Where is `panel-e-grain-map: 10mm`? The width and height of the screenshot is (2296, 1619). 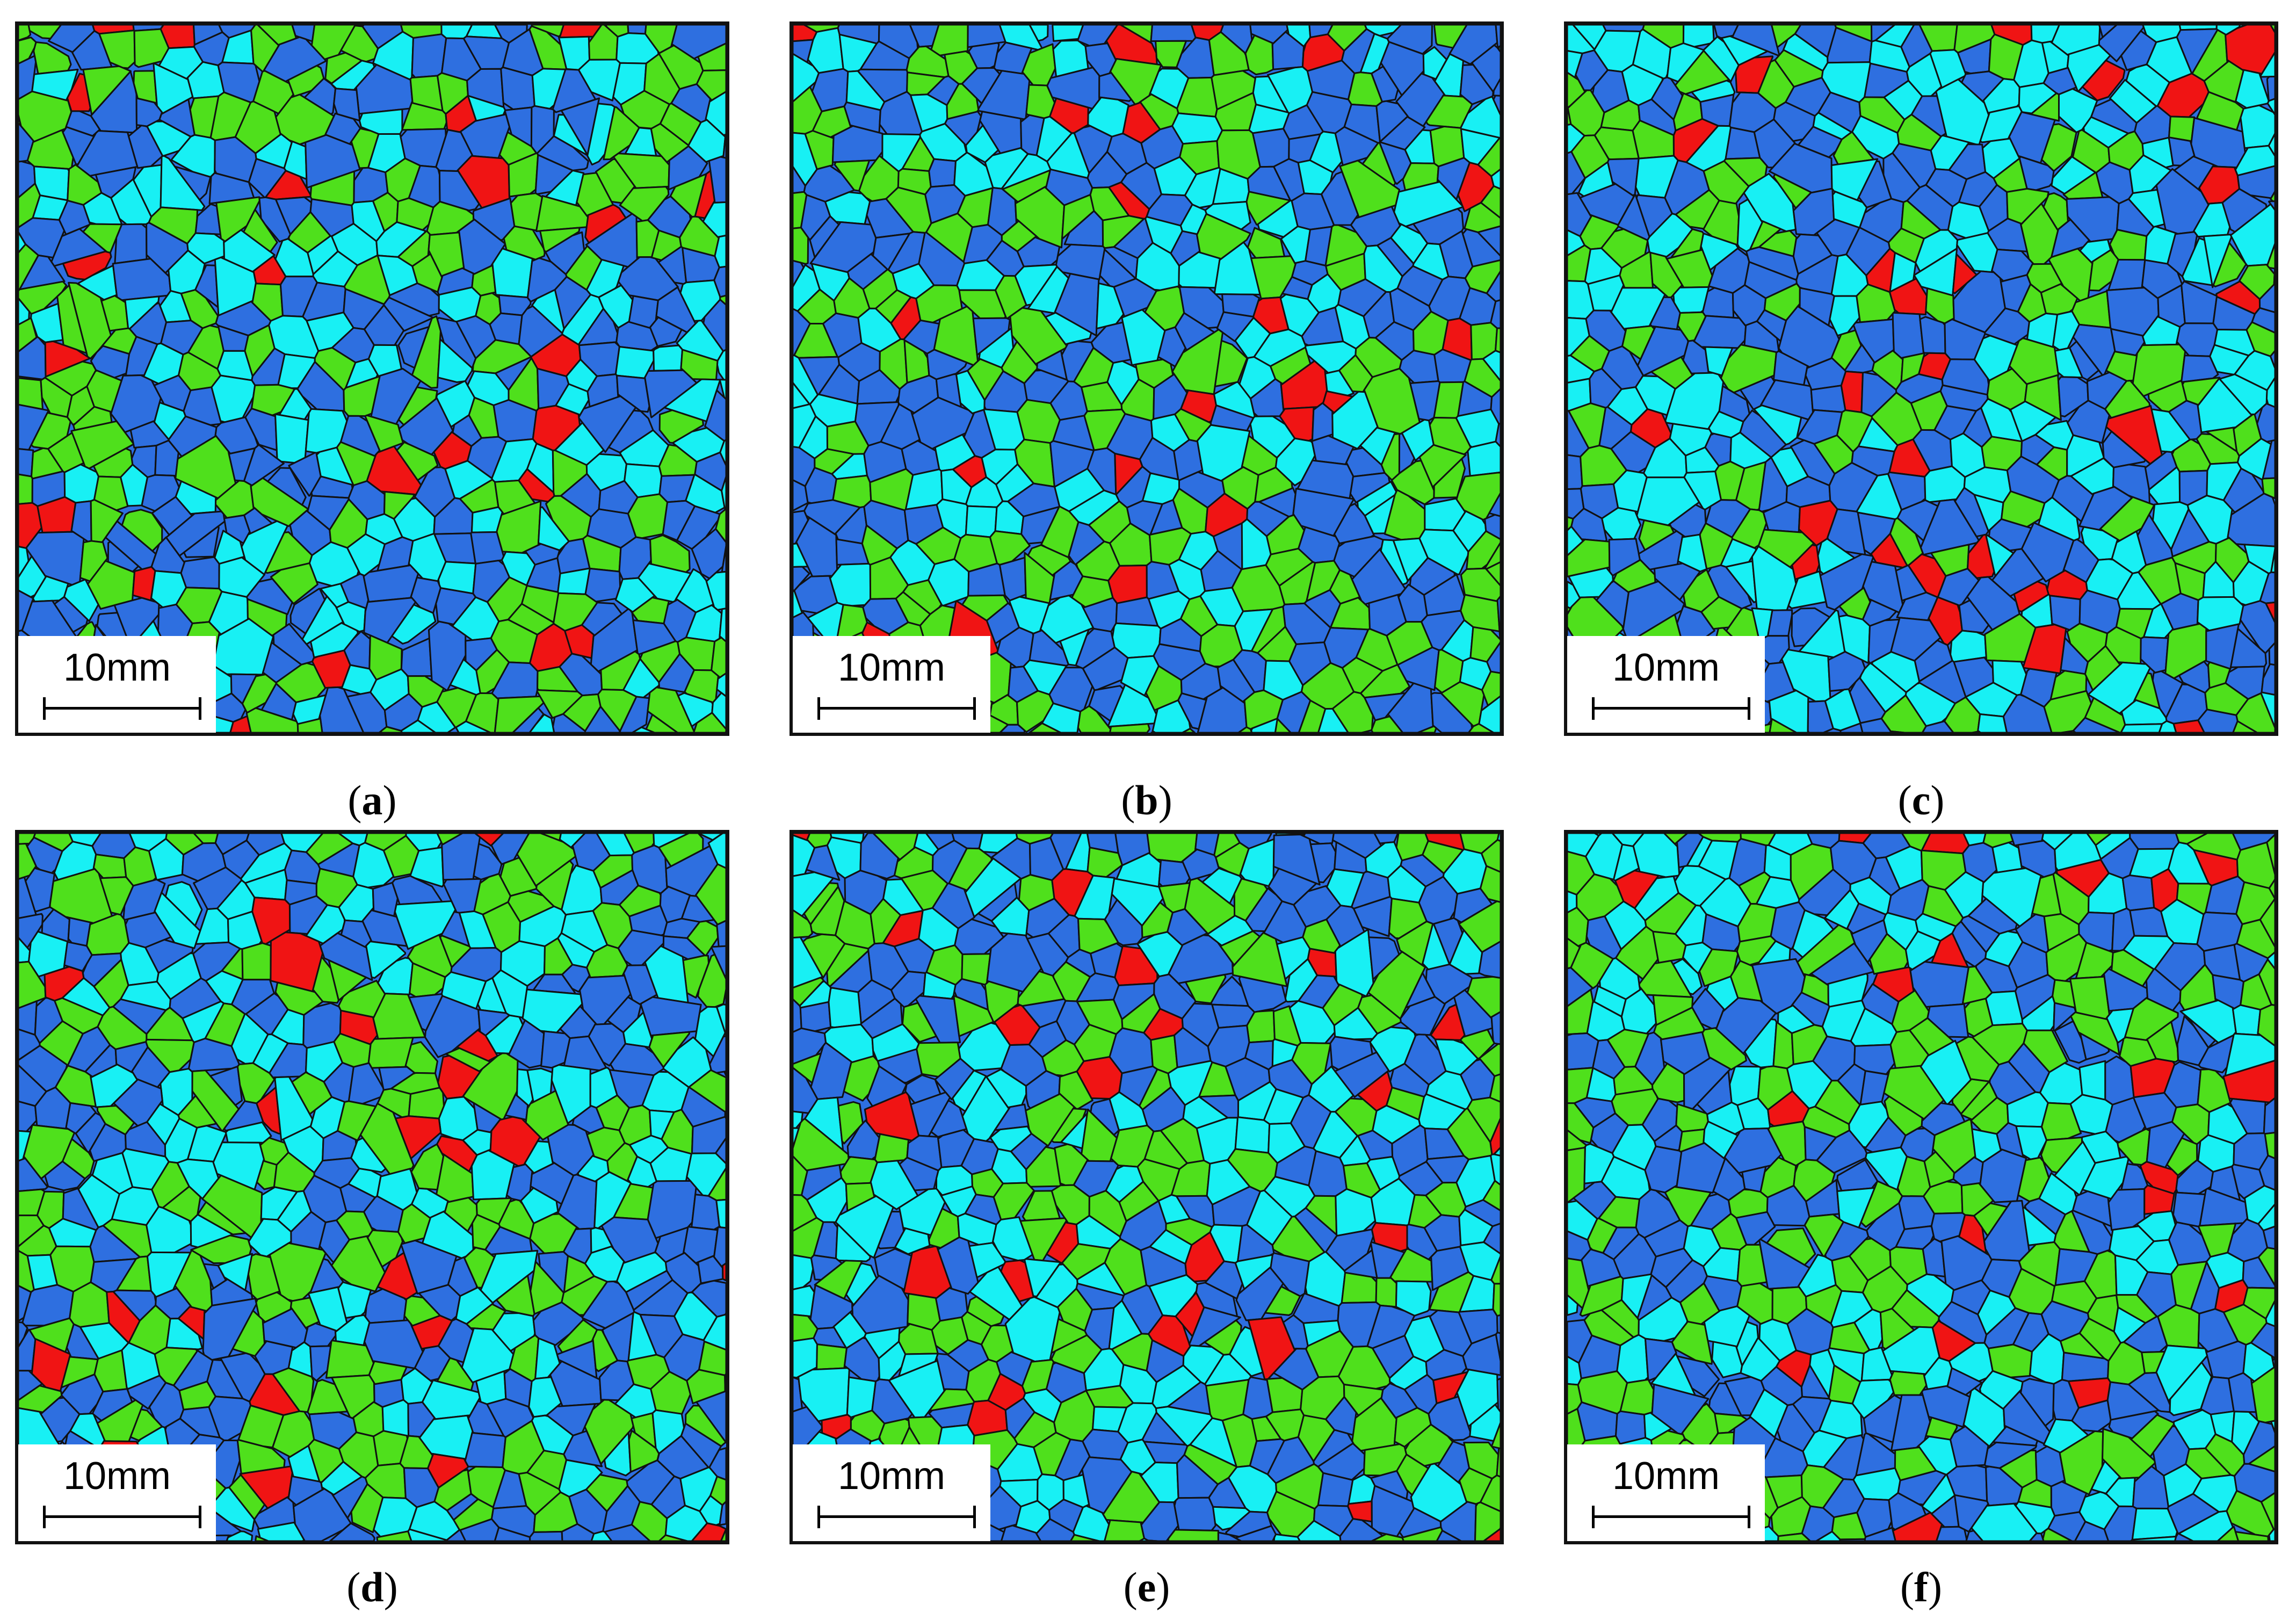 panel-e-grain-map: 10mm is located at coordinates (1147, 1187).